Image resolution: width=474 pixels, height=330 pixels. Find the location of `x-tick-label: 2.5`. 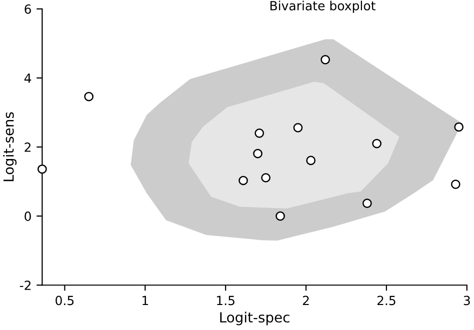

x-tick-label: 2.5 is located at coordinates (386, 301).